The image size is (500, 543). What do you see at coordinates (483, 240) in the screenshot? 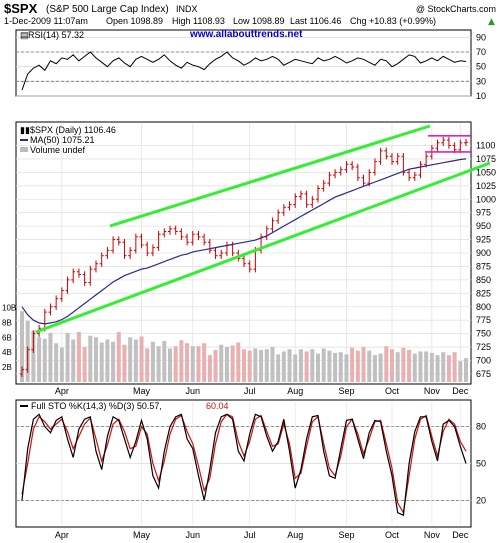
I see `price-tick-label: 925` at bounding box center [483, 240].